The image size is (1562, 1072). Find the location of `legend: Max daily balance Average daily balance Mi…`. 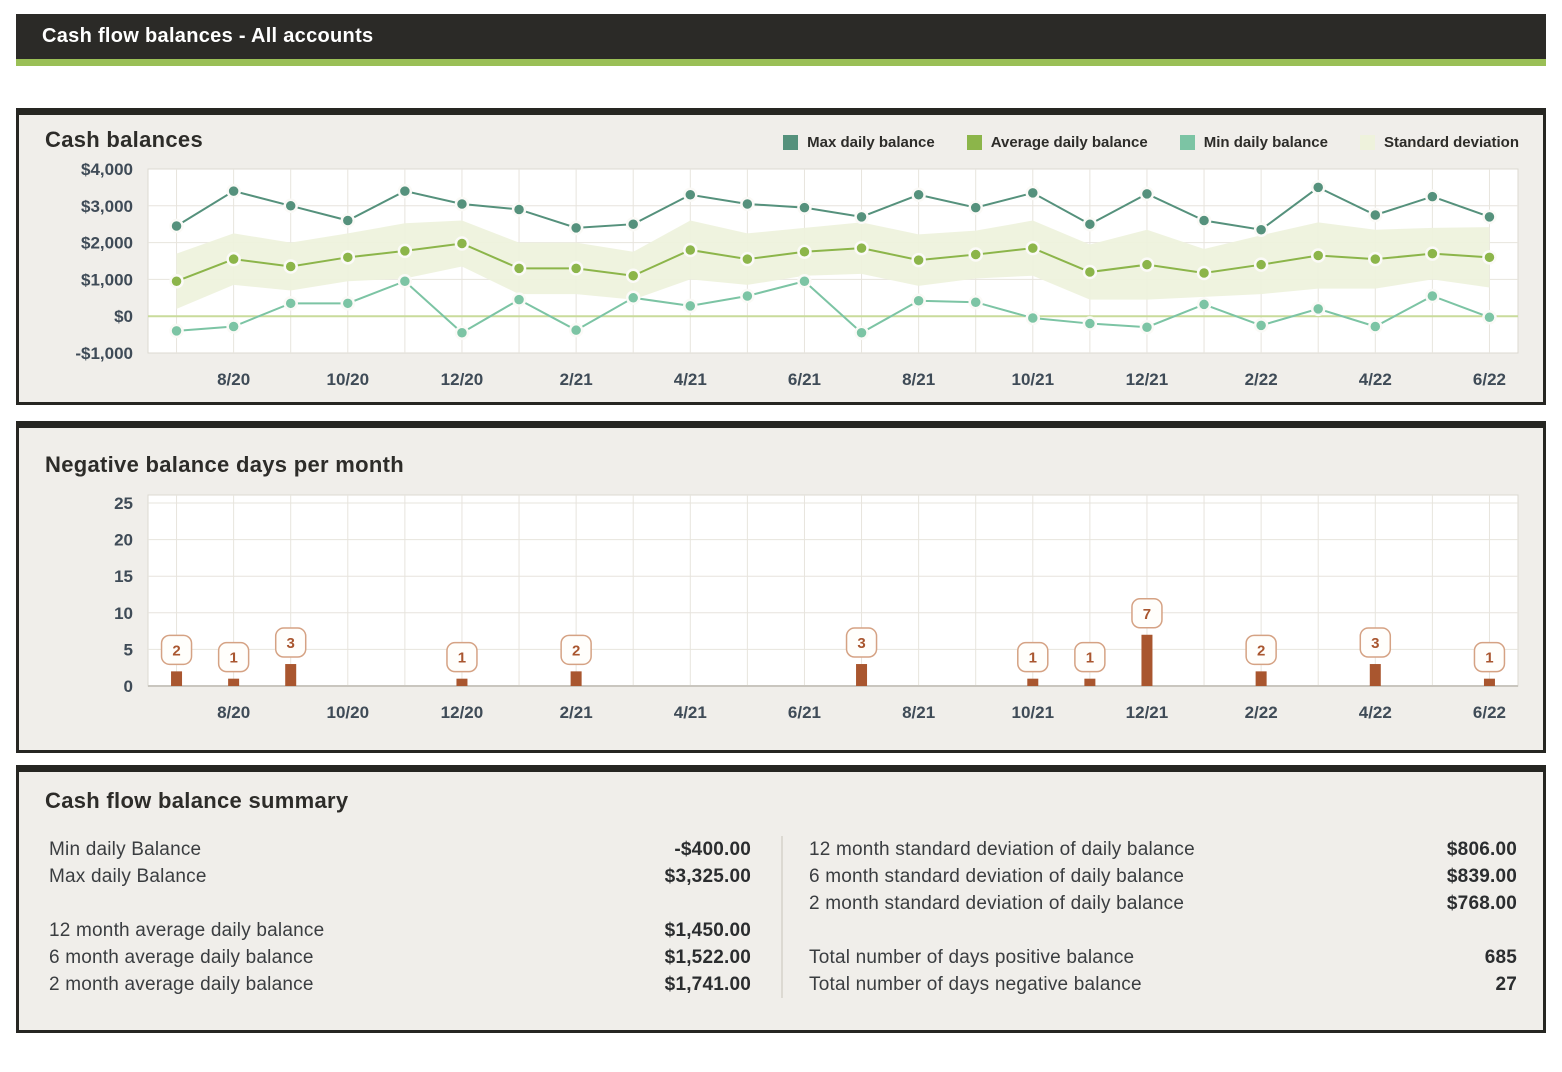

legend: Max daily balance Average daily balance Mi… is located at coordinates (1151, 143).